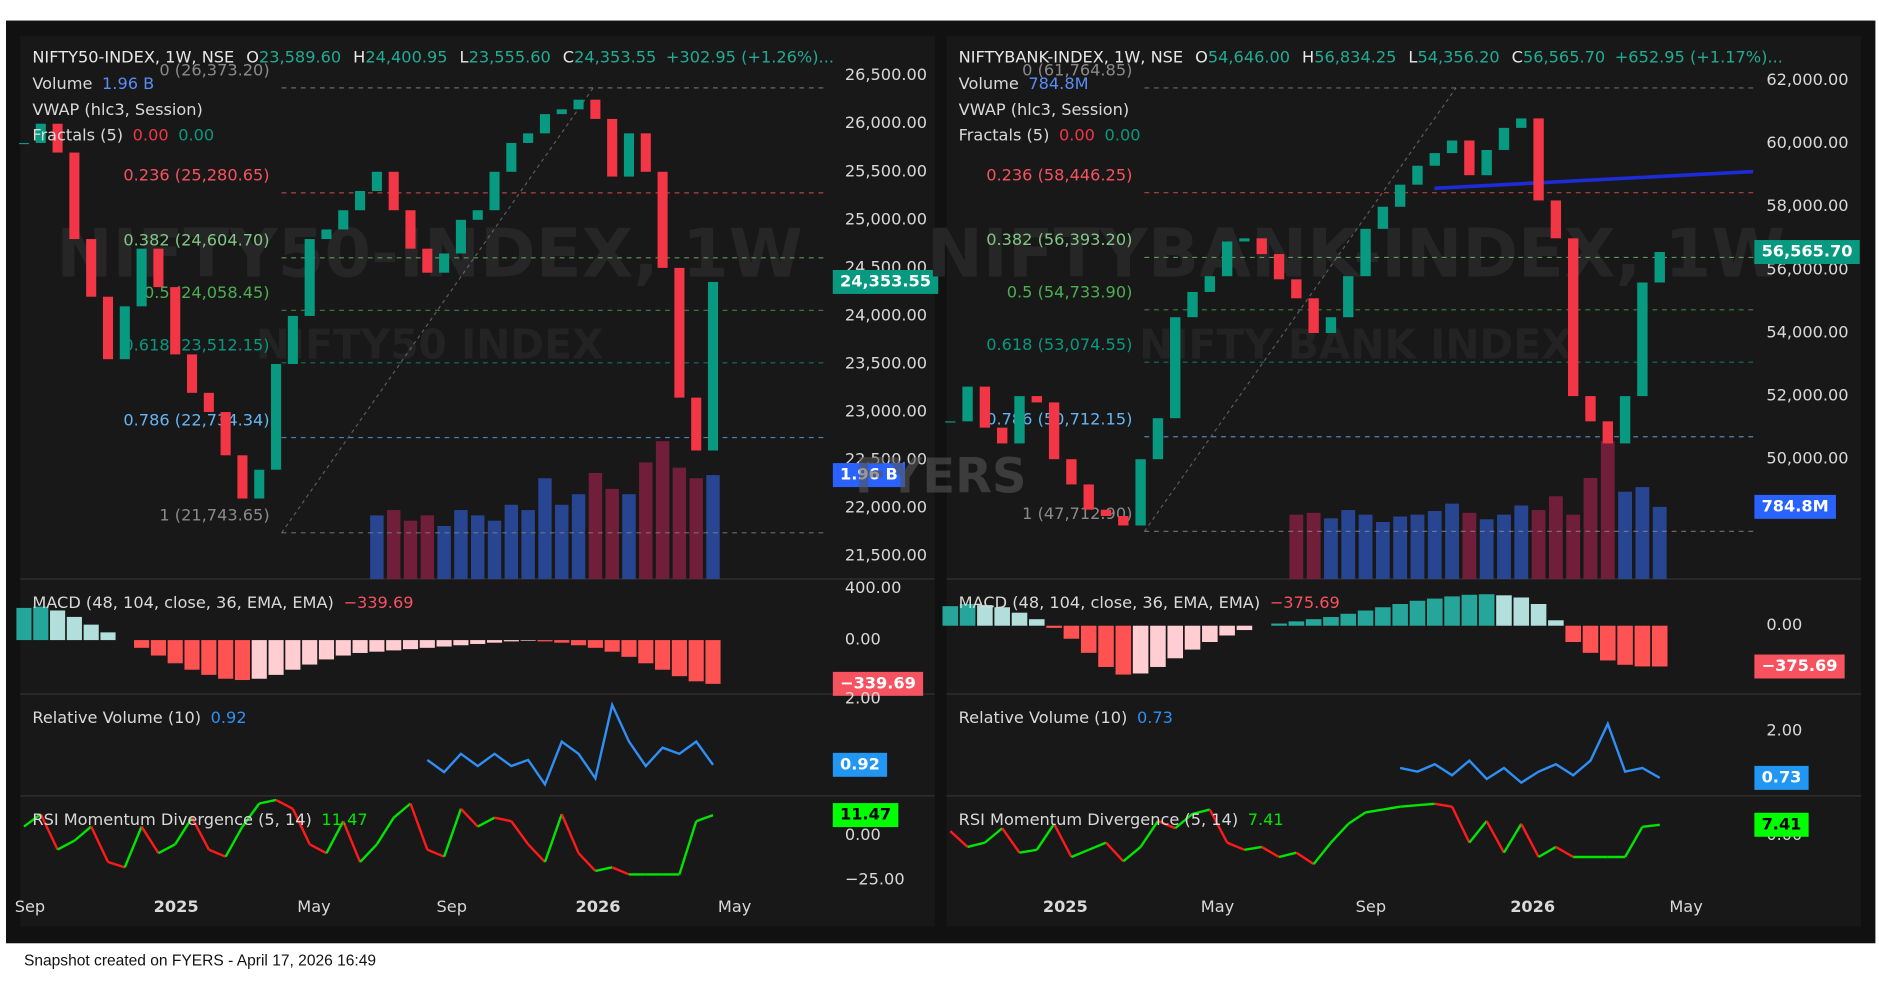 Image resolution: width=1879 pixels, height=983 pixels. Describe the element at coordinates (1308, 56) in the screenshot. I see `ohlc-key: H` at that location.